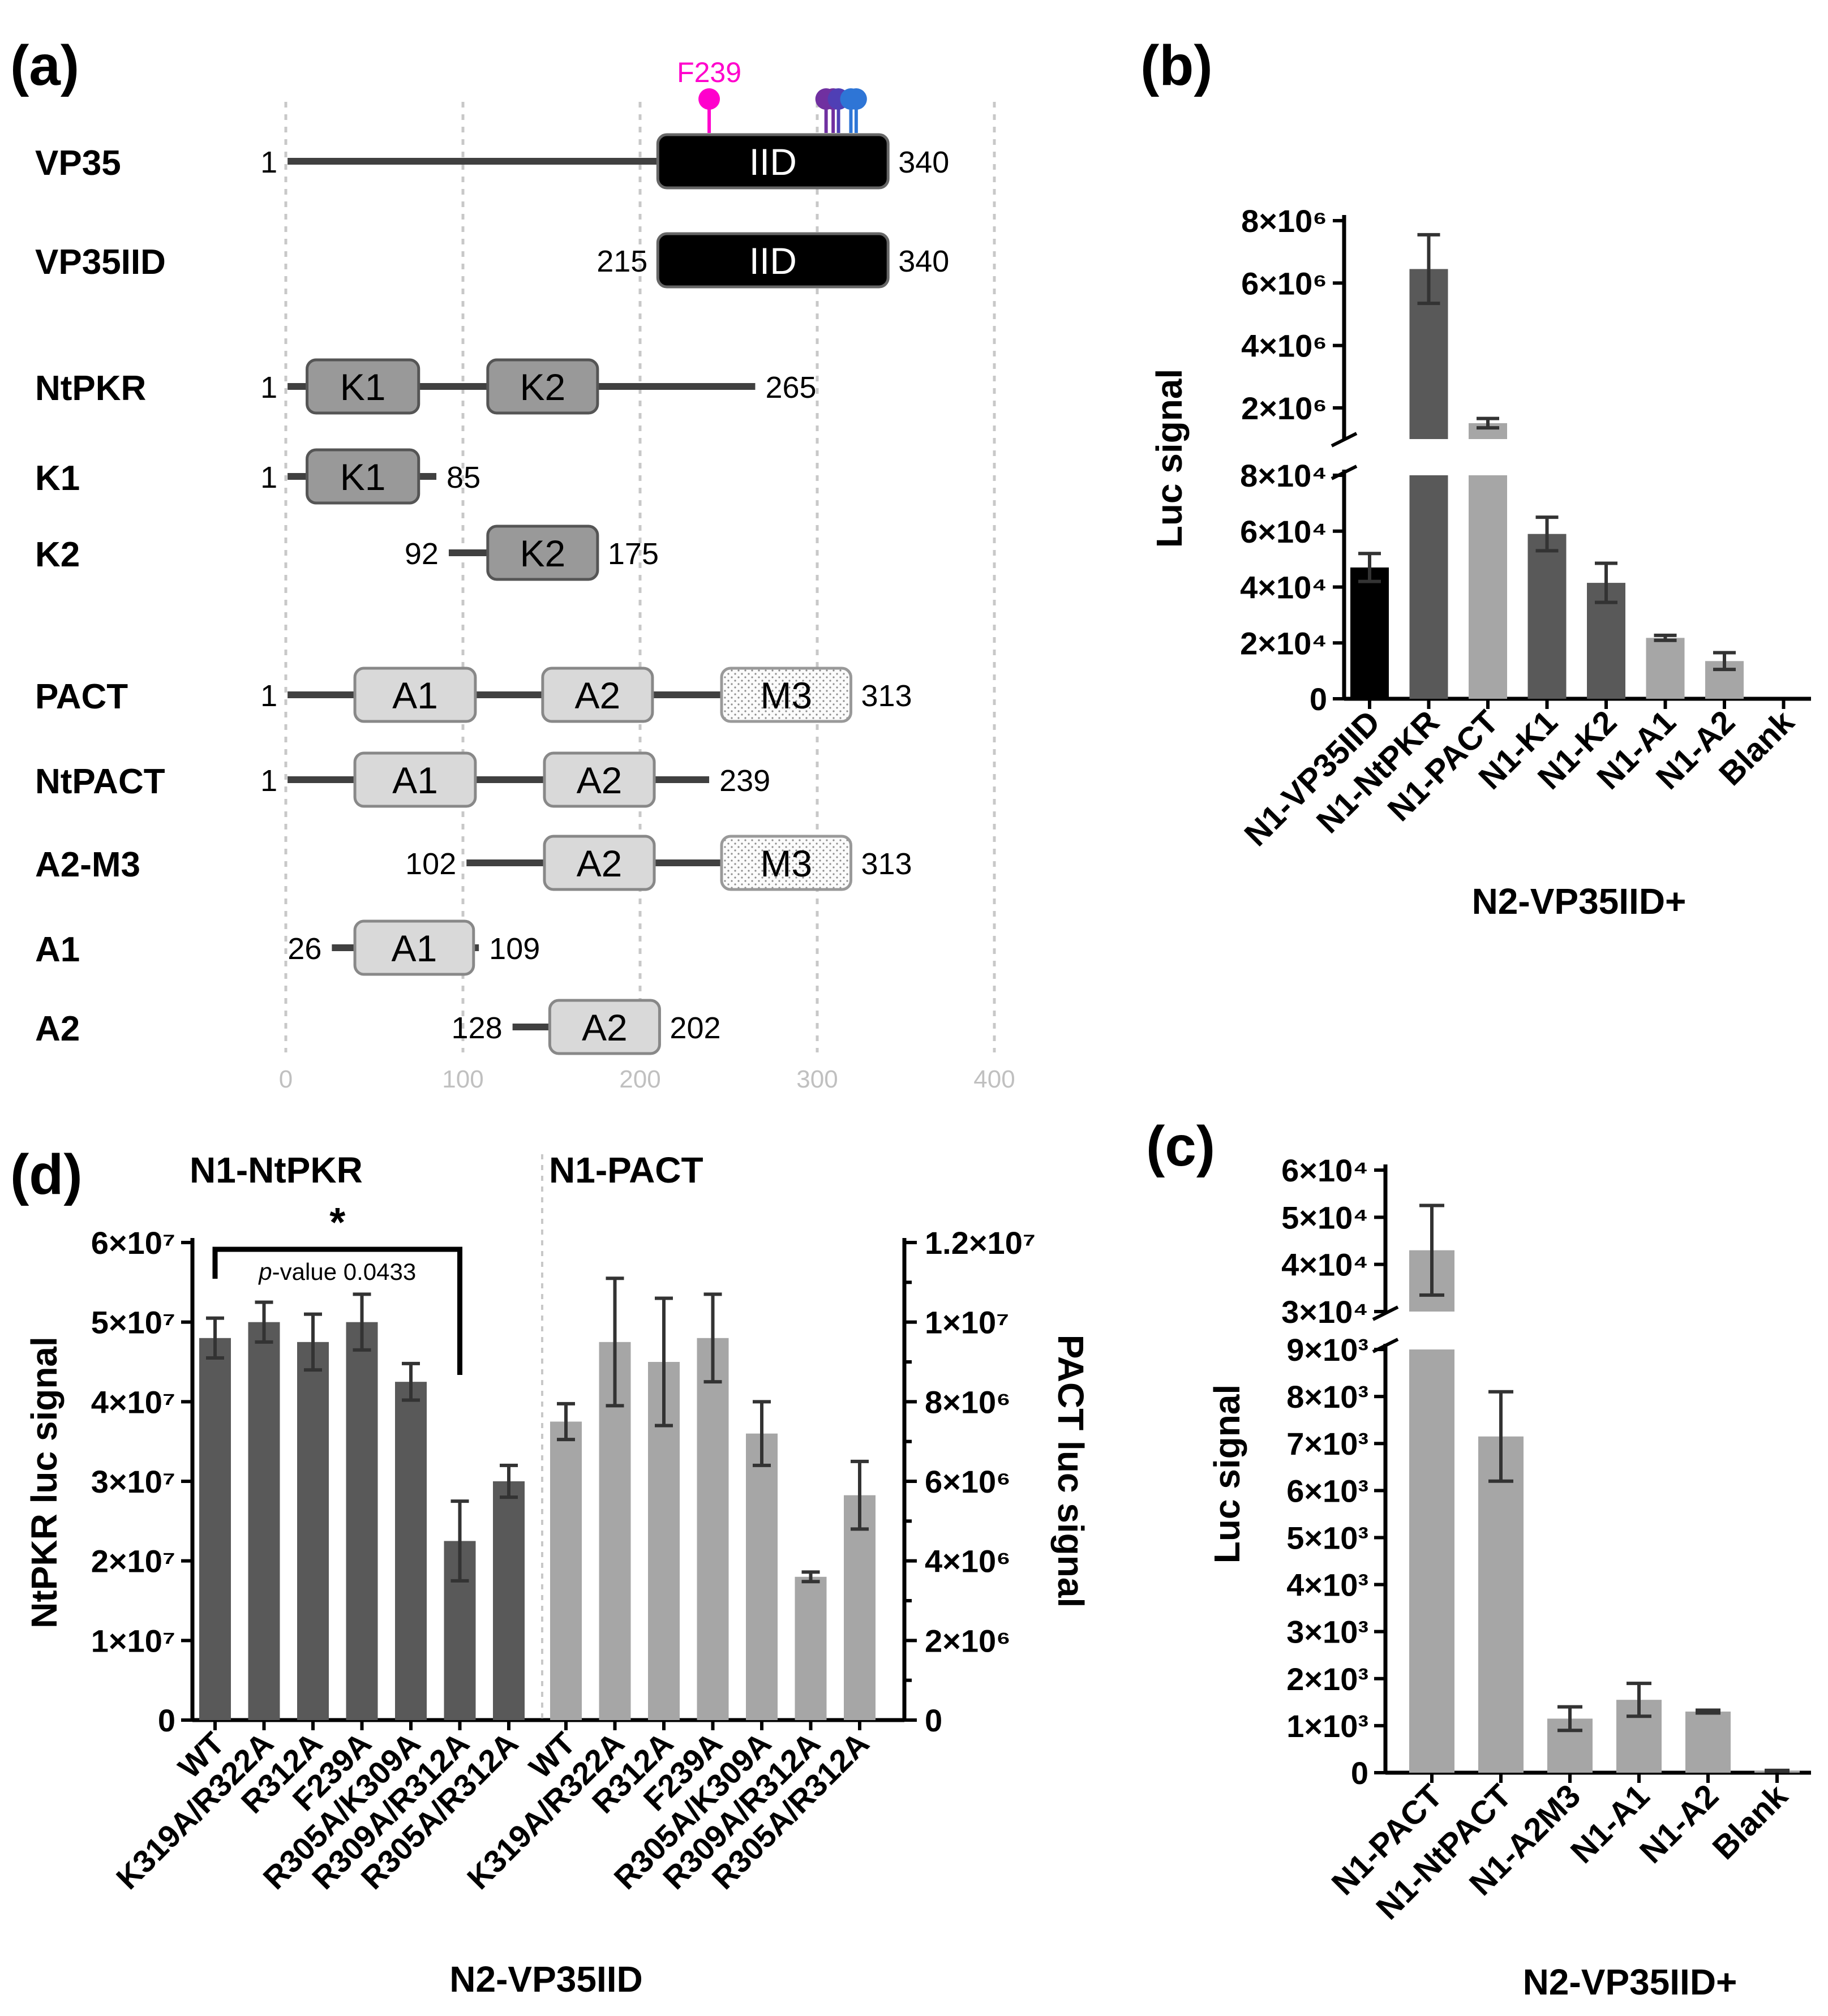  What do you see at coordinates (1327, 1444) in the screenshot?
I see `y-tick-label: 7×10³` at bounding box center [1327, 1444].